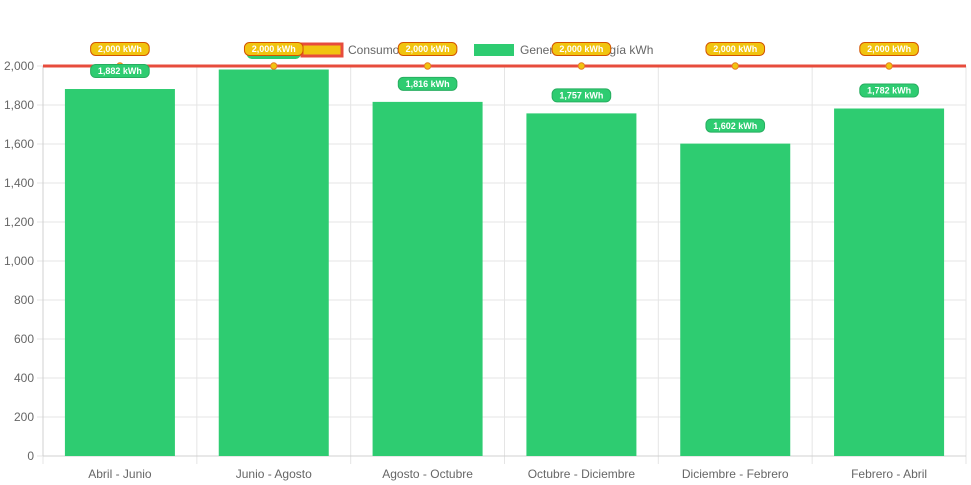 This screenshot has height=485, width=971. I want to click on y-tick-label: 1,200, so click(19, 222).